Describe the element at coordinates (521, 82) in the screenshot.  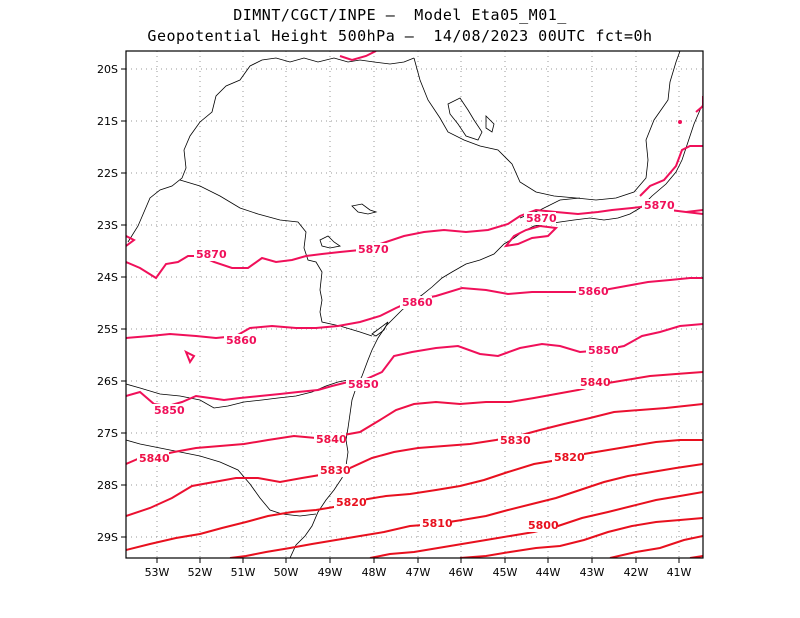
I see `contour-5870-north` at that location.